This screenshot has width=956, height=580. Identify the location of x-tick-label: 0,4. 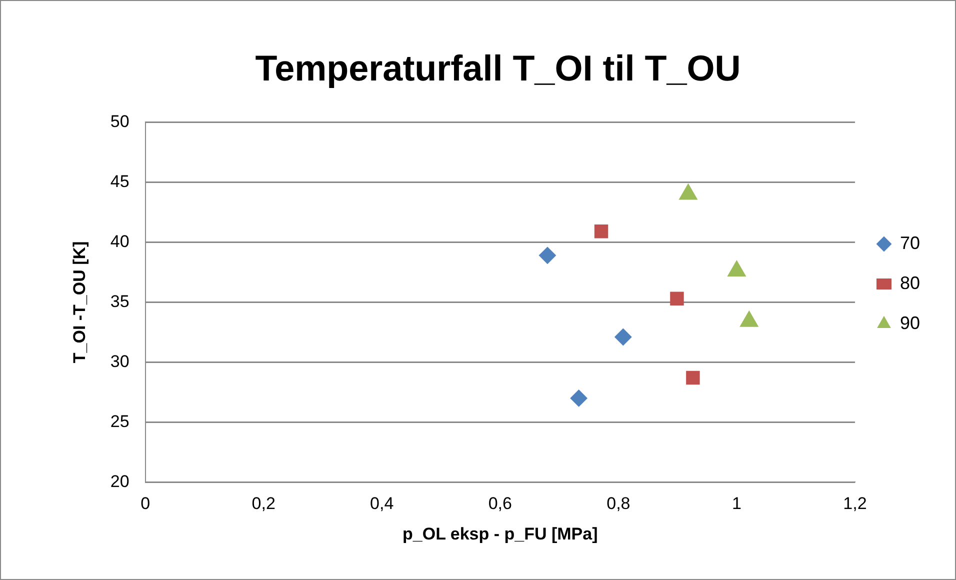
(382, 504).